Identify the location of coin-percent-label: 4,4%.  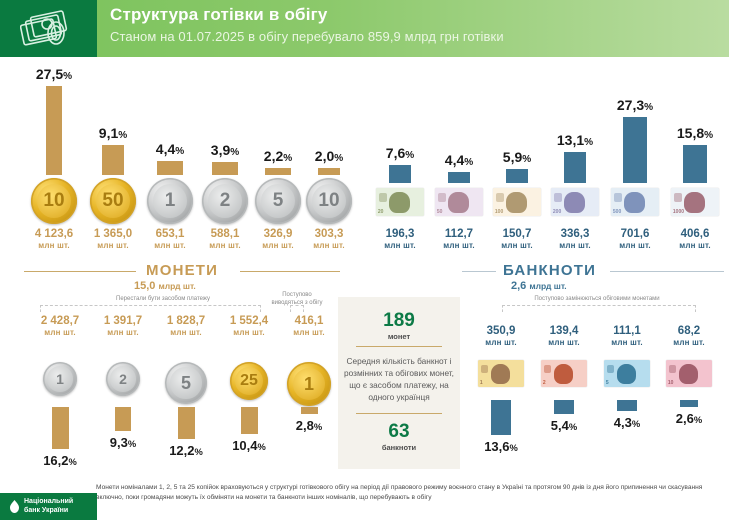
(170, 149).